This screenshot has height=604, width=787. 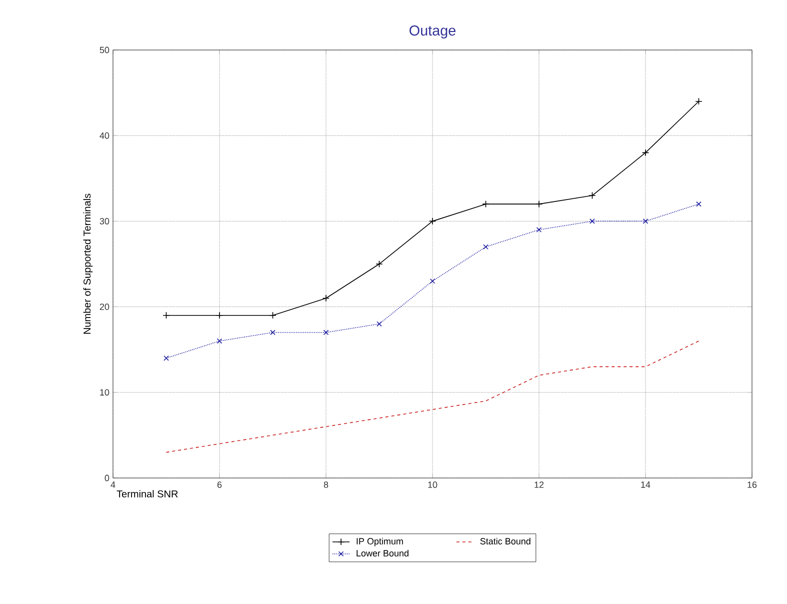 I want to click on y-tick-label: 0, so click(x=107, y=478).